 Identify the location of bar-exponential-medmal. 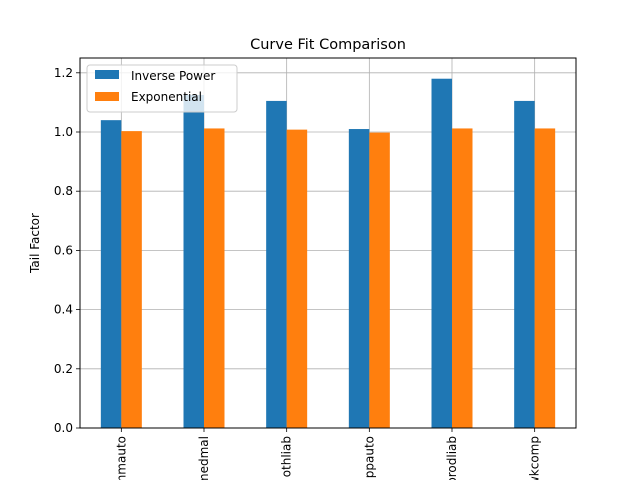
(214, 278).